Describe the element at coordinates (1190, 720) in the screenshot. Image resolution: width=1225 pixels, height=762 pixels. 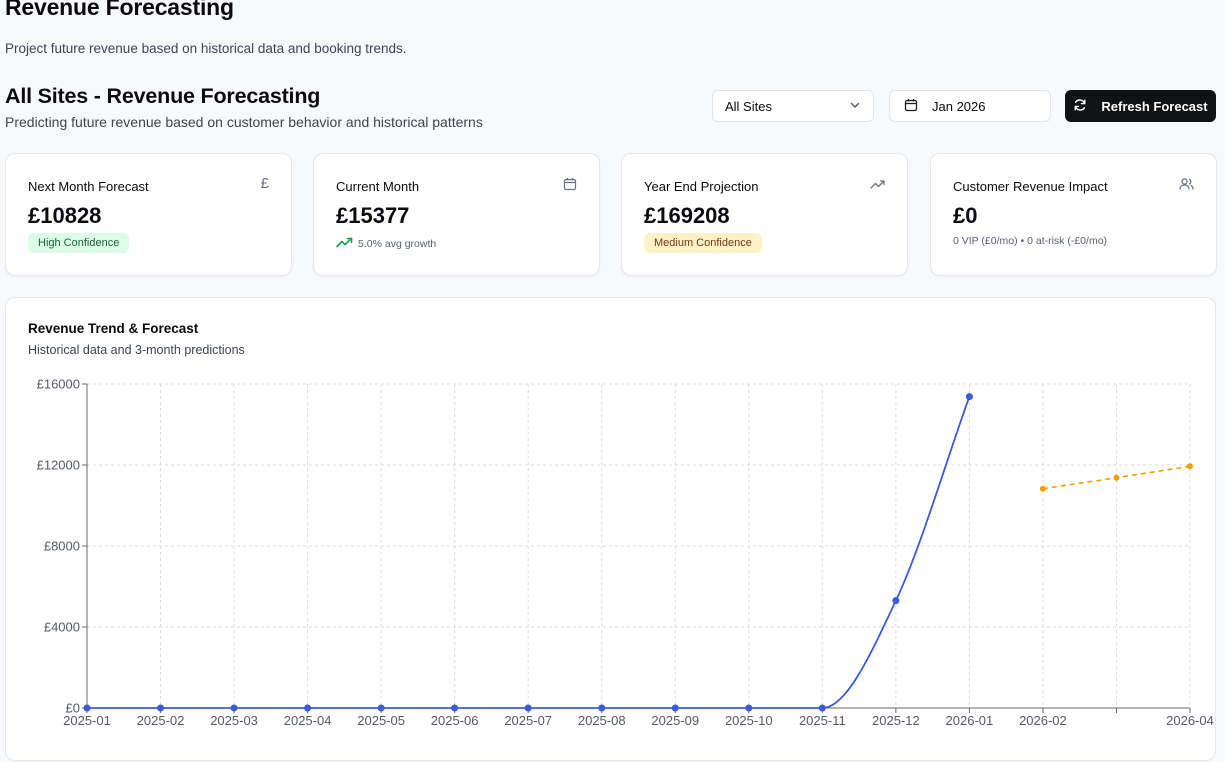
I see `x-tick-label: 2026-04` at that location.